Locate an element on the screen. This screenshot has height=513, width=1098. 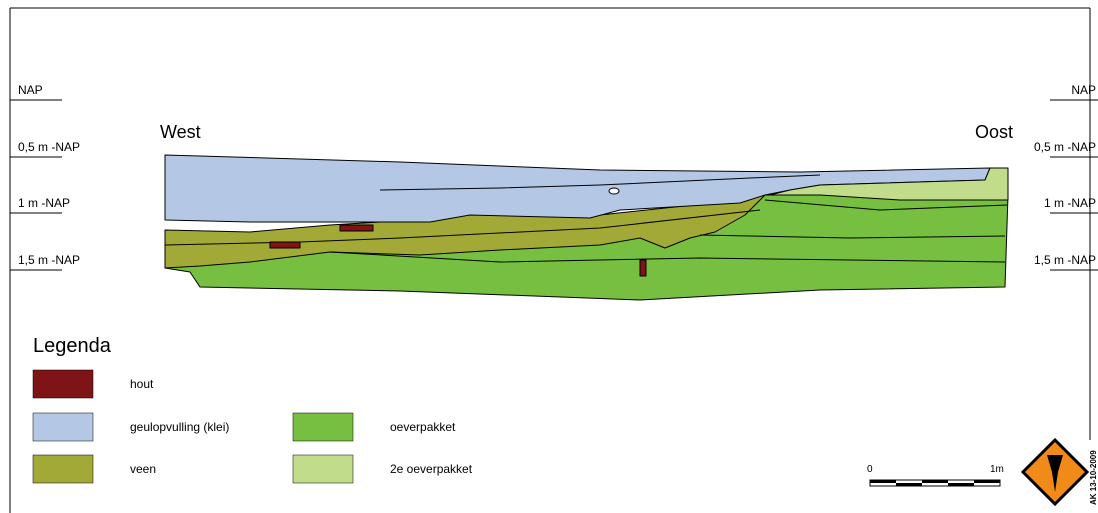
legend-label: geulopvulling (klei) is located at coordinates (179, 427).